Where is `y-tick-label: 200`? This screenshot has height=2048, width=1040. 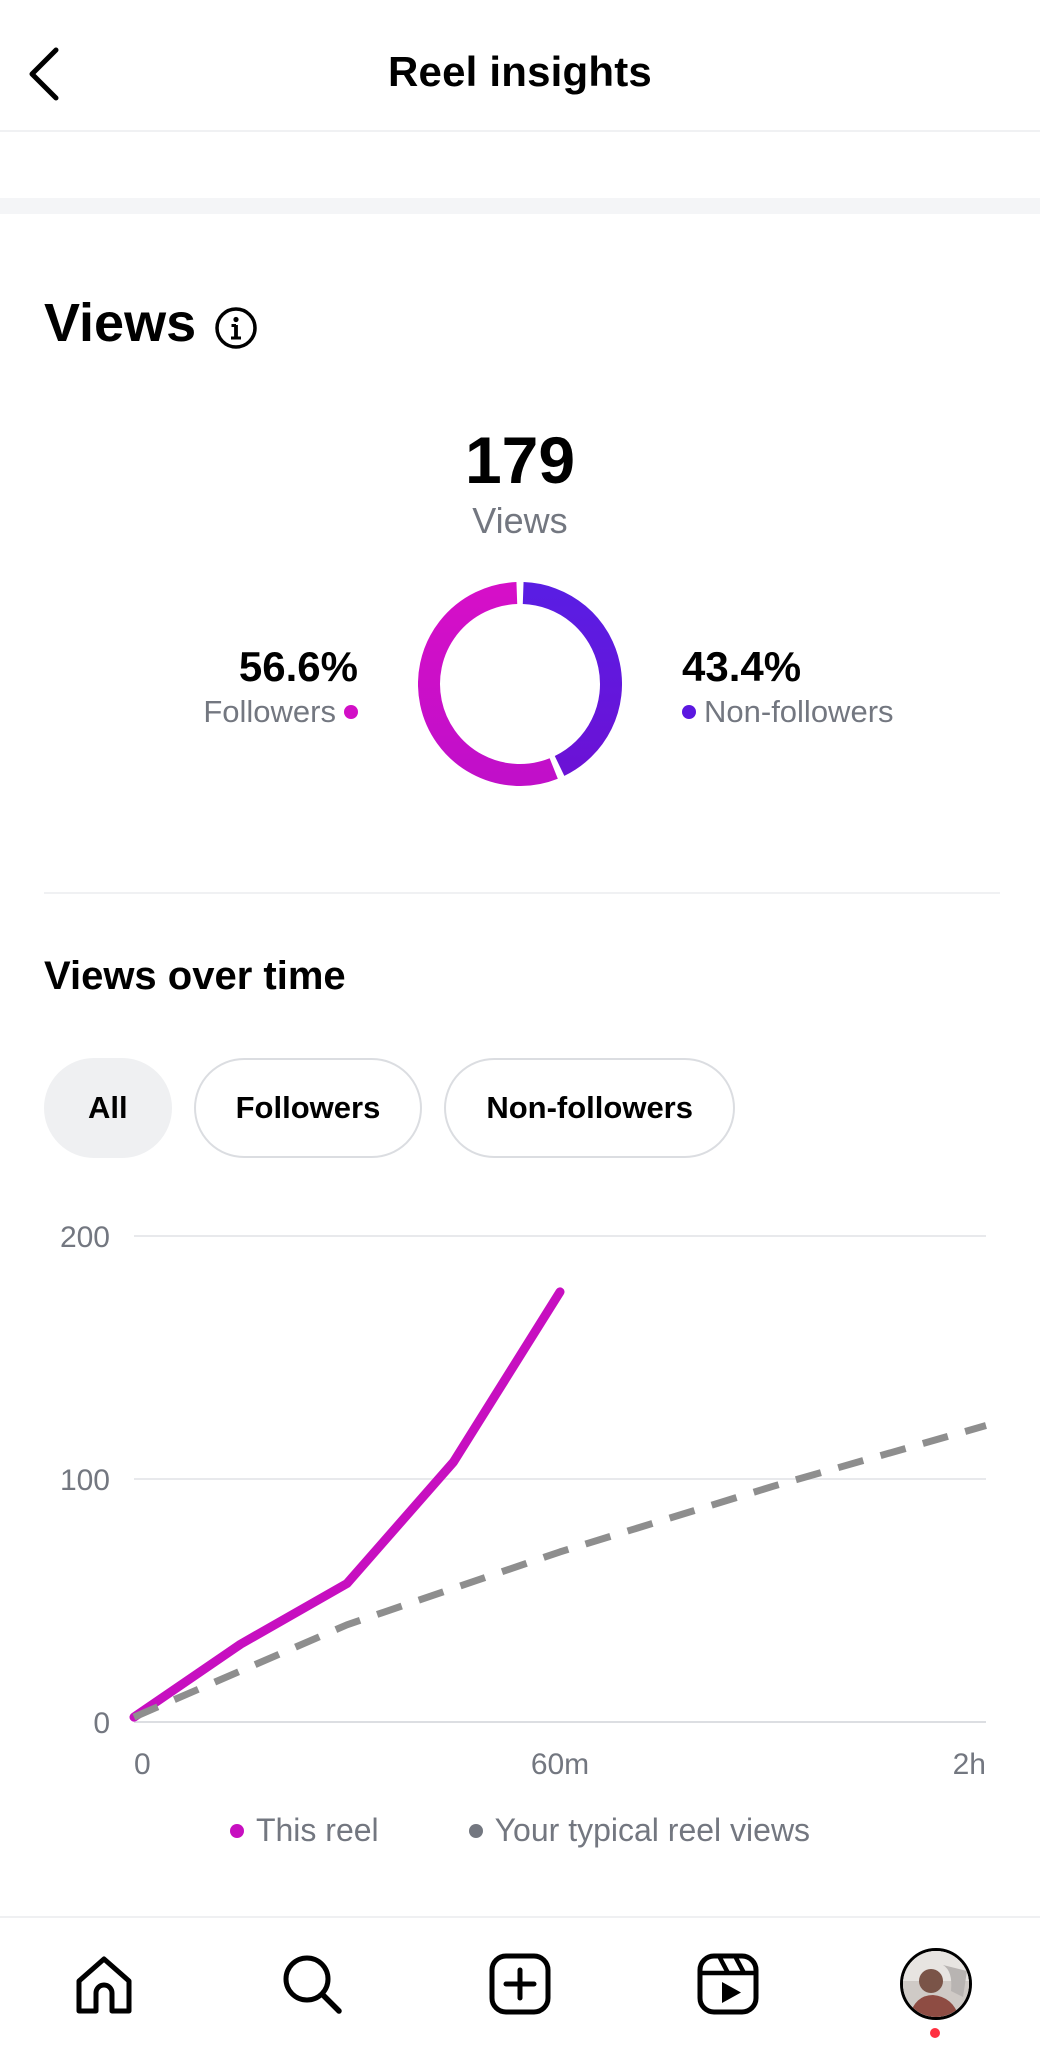
y-tick-label: 200 is located at coordinates (85, 1237).